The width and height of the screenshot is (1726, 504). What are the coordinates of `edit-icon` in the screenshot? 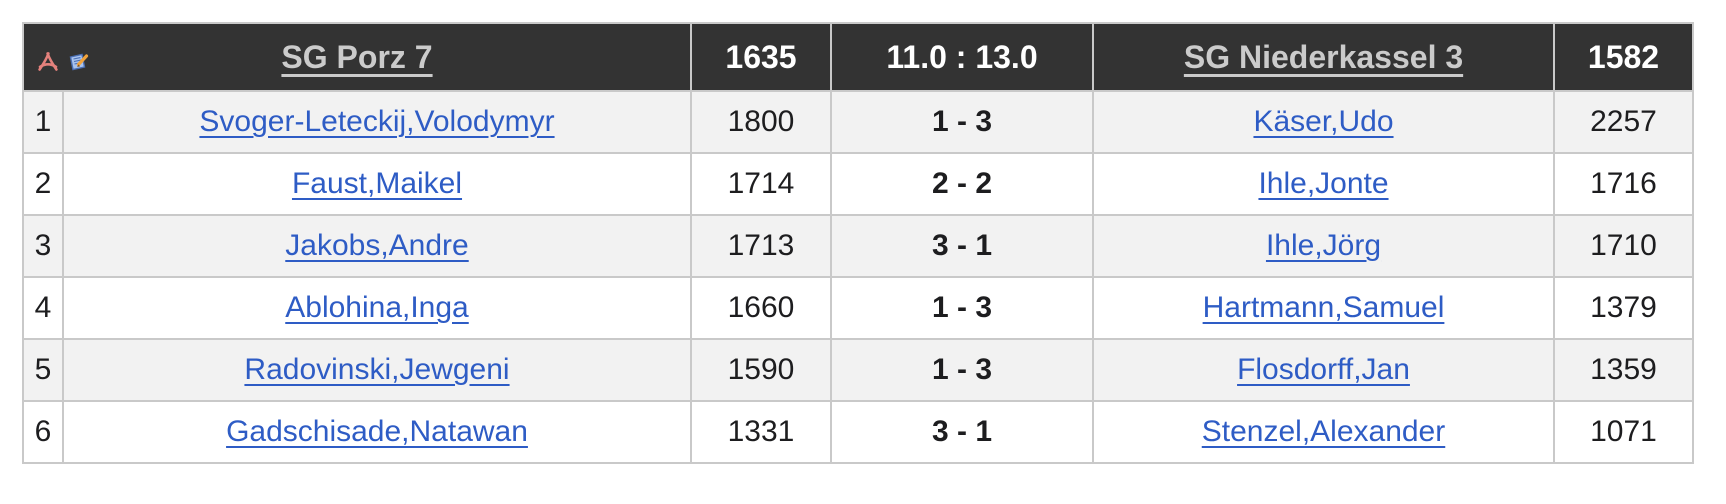 It's located at (79, 58).